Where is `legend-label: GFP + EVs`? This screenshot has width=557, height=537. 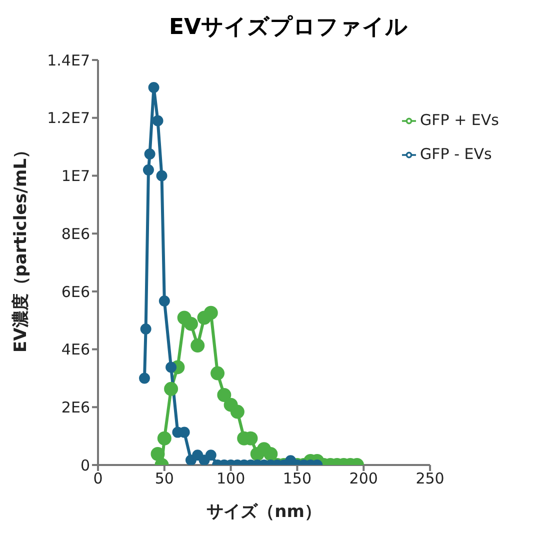
legend-label: GFP + EVs is located at coordinates (459, 120).